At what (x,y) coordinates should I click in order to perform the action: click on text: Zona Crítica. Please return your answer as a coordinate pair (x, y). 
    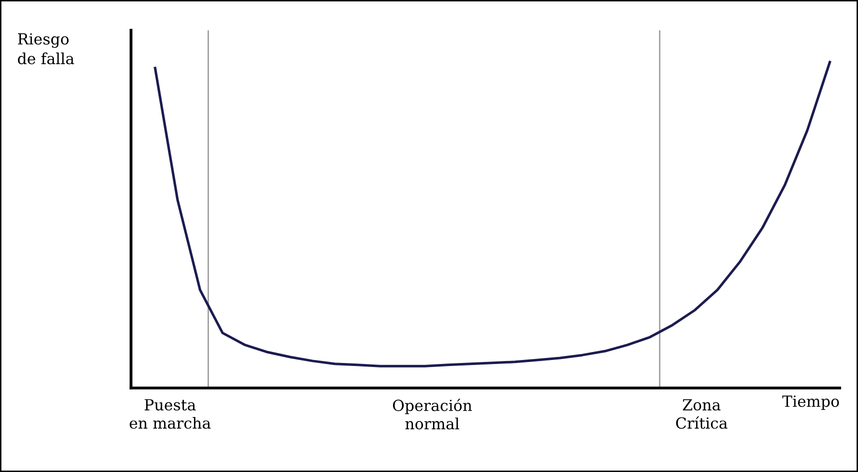
    Looking at the image, I should click on (702, 414).